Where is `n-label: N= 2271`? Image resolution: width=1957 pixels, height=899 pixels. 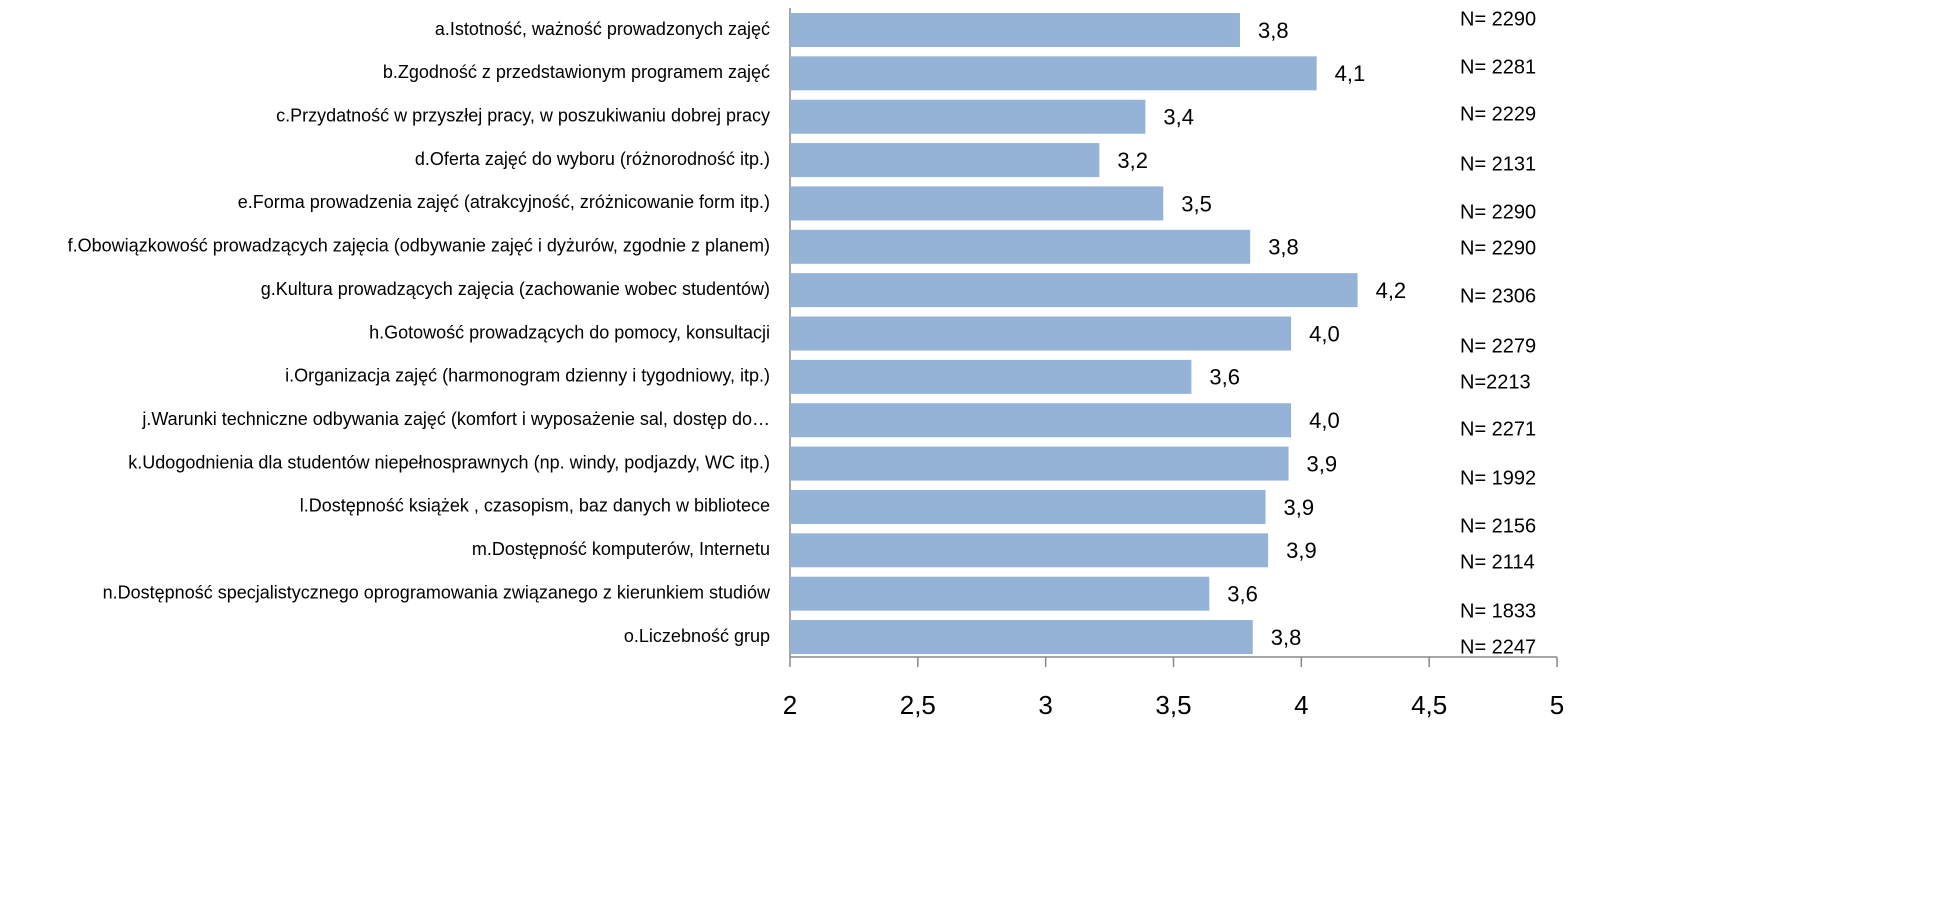 n-label: N= 2271 is located at coordinates (1498, 429).